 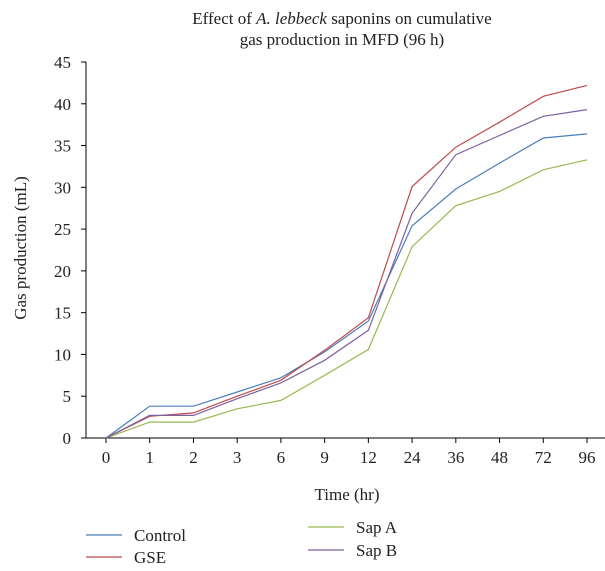 What do you see at coordinates (62, 146) in the screenshot?
I see `y-tick-label: 35` at bounding box center [62, 146].